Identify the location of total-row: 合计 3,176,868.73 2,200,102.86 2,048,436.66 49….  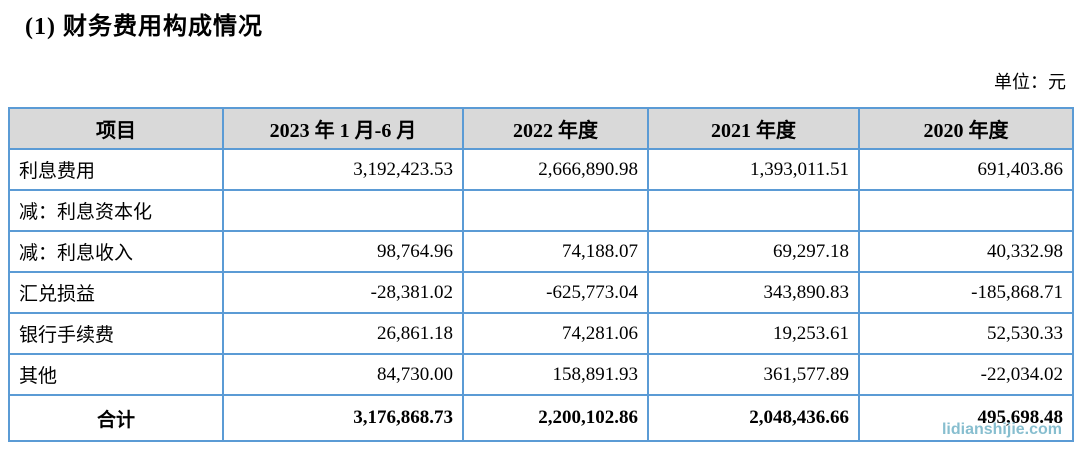
(541, 418).